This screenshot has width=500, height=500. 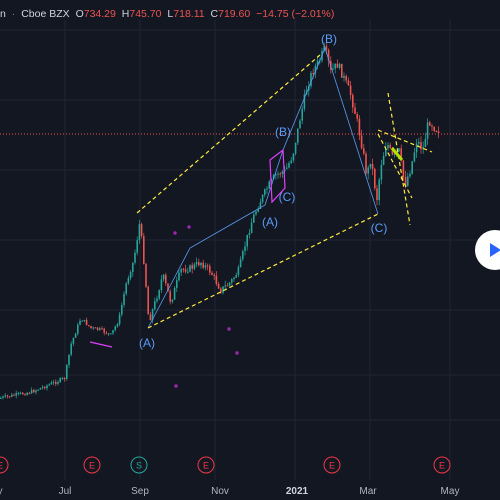 I want to click on scroll-to-realtime-button, so click(x=487, y=250).